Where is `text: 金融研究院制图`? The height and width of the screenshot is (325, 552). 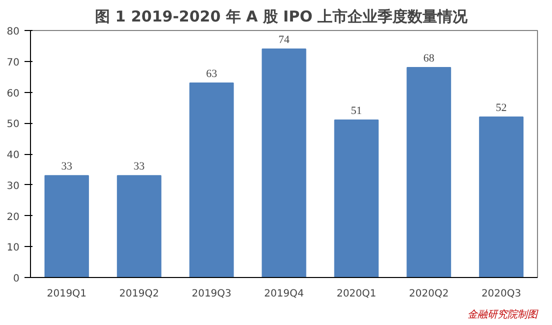 text: 金融研究院制图 is located at coordinates (503, 314).